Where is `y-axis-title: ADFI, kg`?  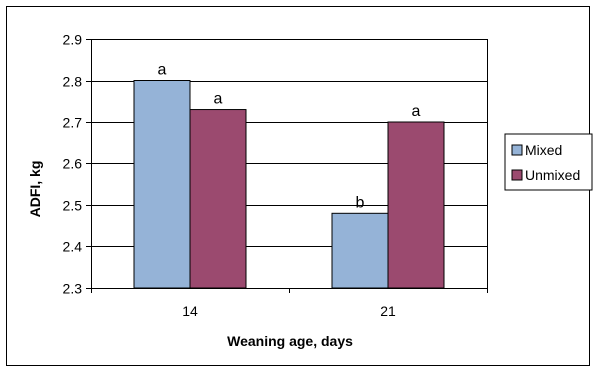
y-axis-title: ADFI, kg is located at coordinates (35, 189).